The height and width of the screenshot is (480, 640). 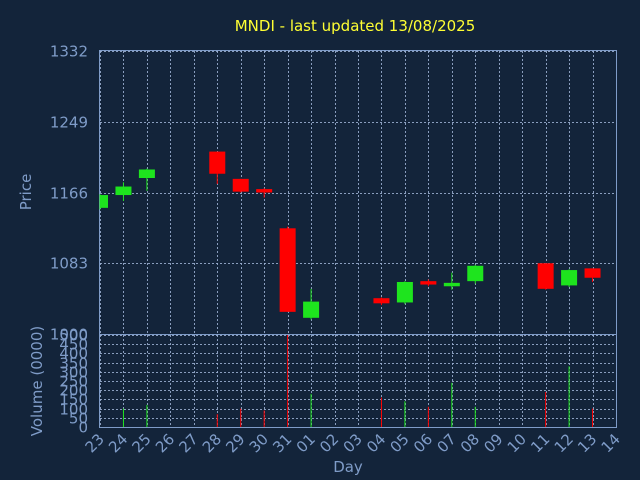 What do you see at coordinates (73, 364) in the screenshot?
I see `volume-tick-label: 350` at bounding box center [73, 364].